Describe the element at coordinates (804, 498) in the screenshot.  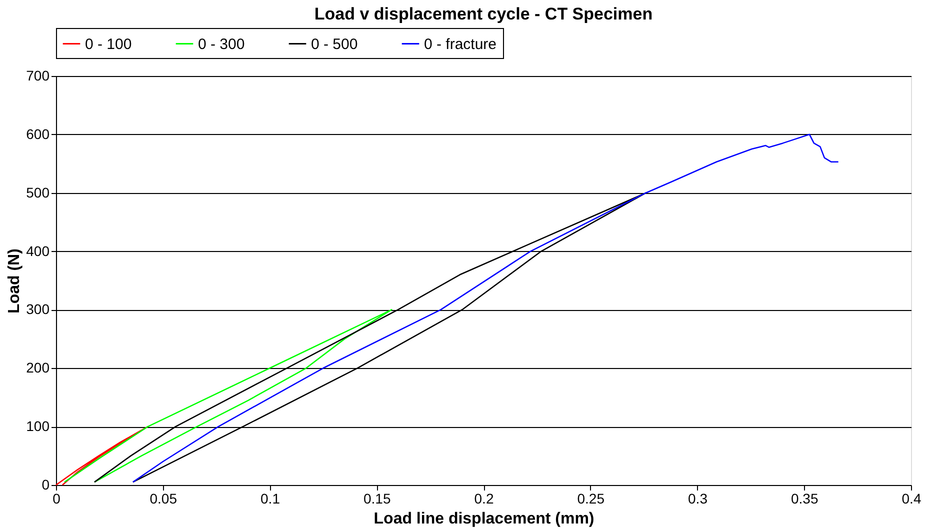
I see `x-tick-label: 0.35` at that location.